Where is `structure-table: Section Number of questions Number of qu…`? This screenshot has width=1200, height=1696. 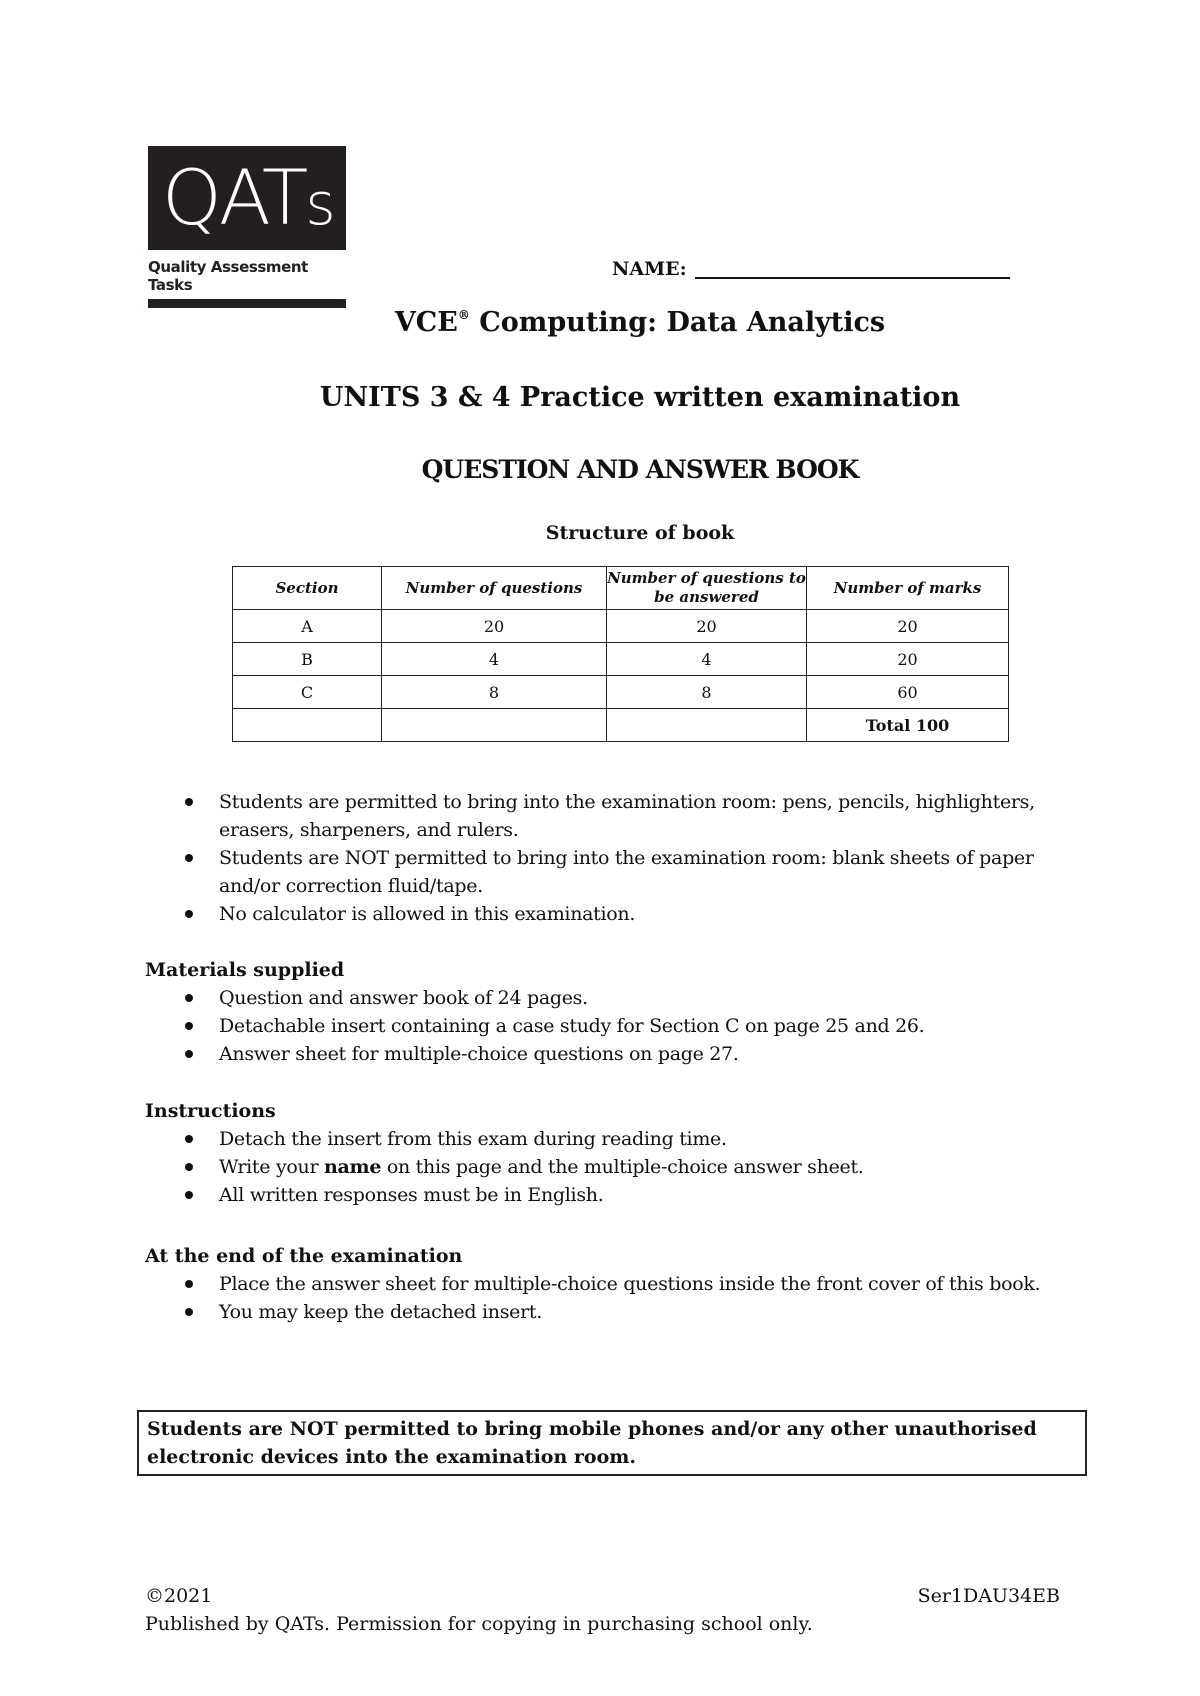 structure-table: Section Number of questions Number of qu… is located at coordinates (620, 654).